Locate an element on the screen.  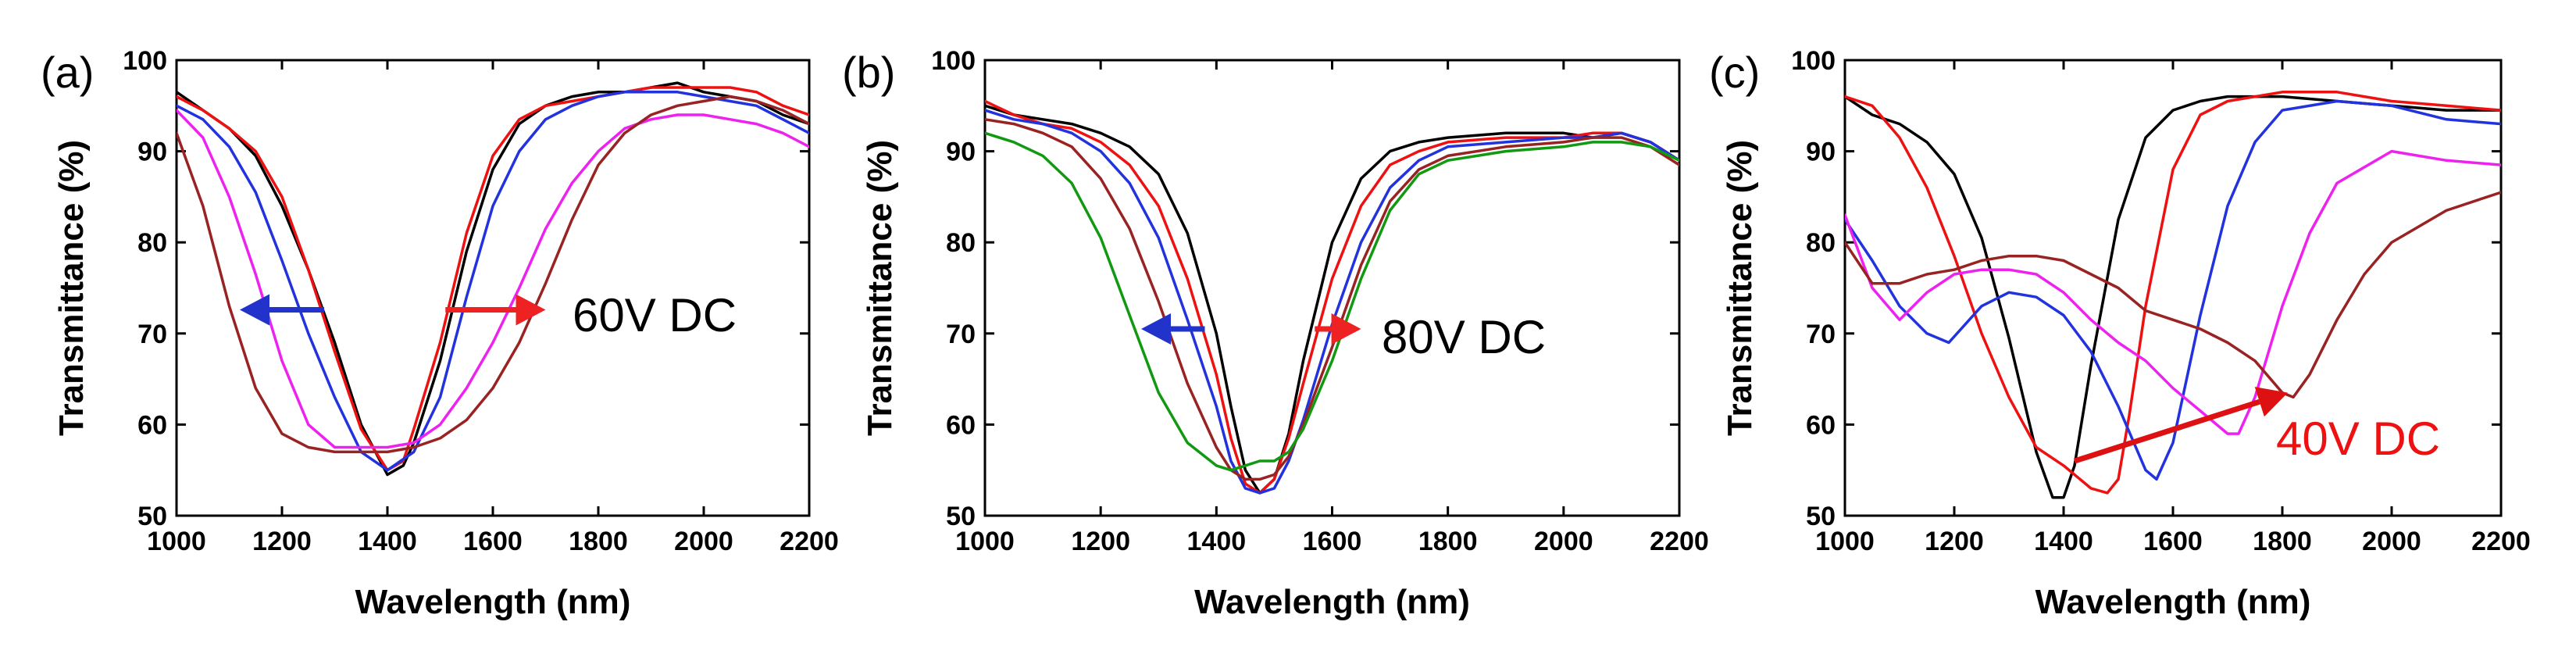
voltage-annotation: 80V DC is located at coordinates (1464, 337).